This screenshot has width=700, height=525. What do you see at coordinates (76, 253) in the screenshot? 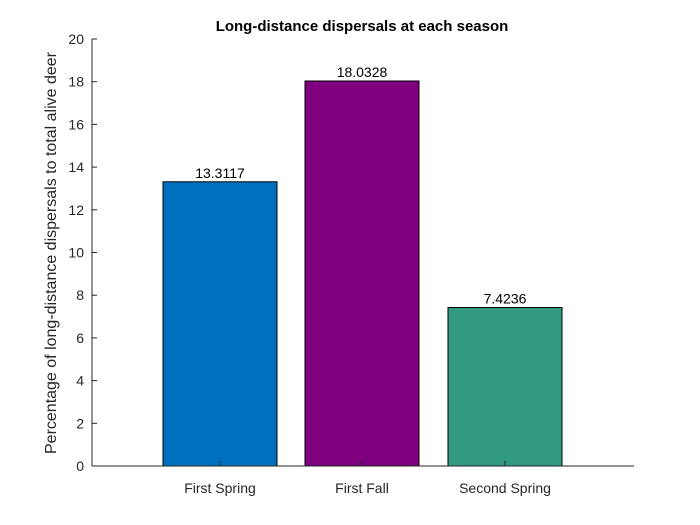
I see `y-tick-label: 10` at bounding box center [76, 253].